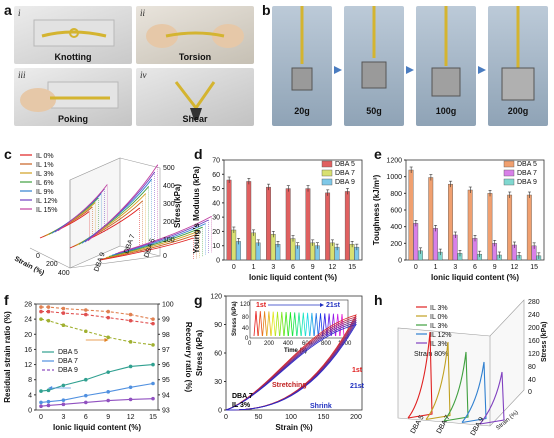  I want to click on y-tick-label: 0, so click(220, 411).